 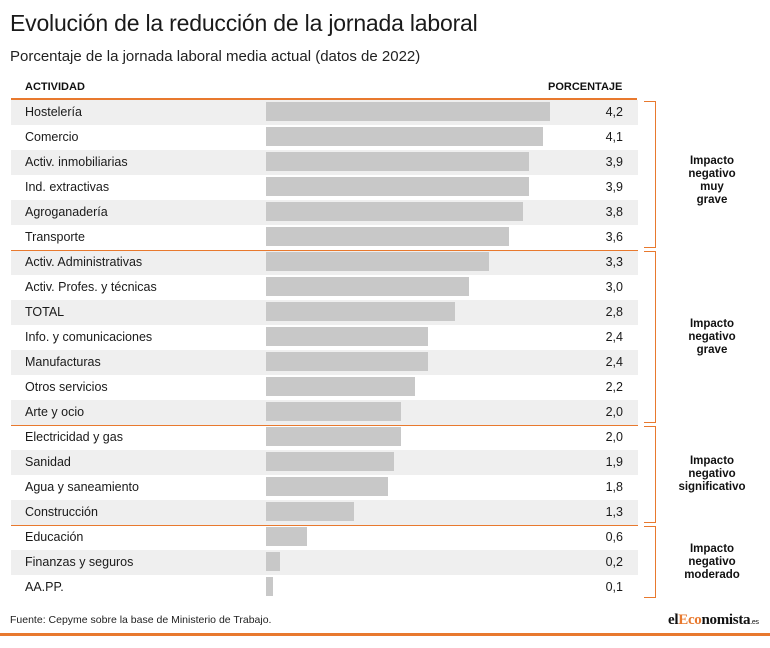 What do you see at coordinates (614, 112) in the screenshot?
I see `value-label: 4,2` at bounding box center [614, 112].